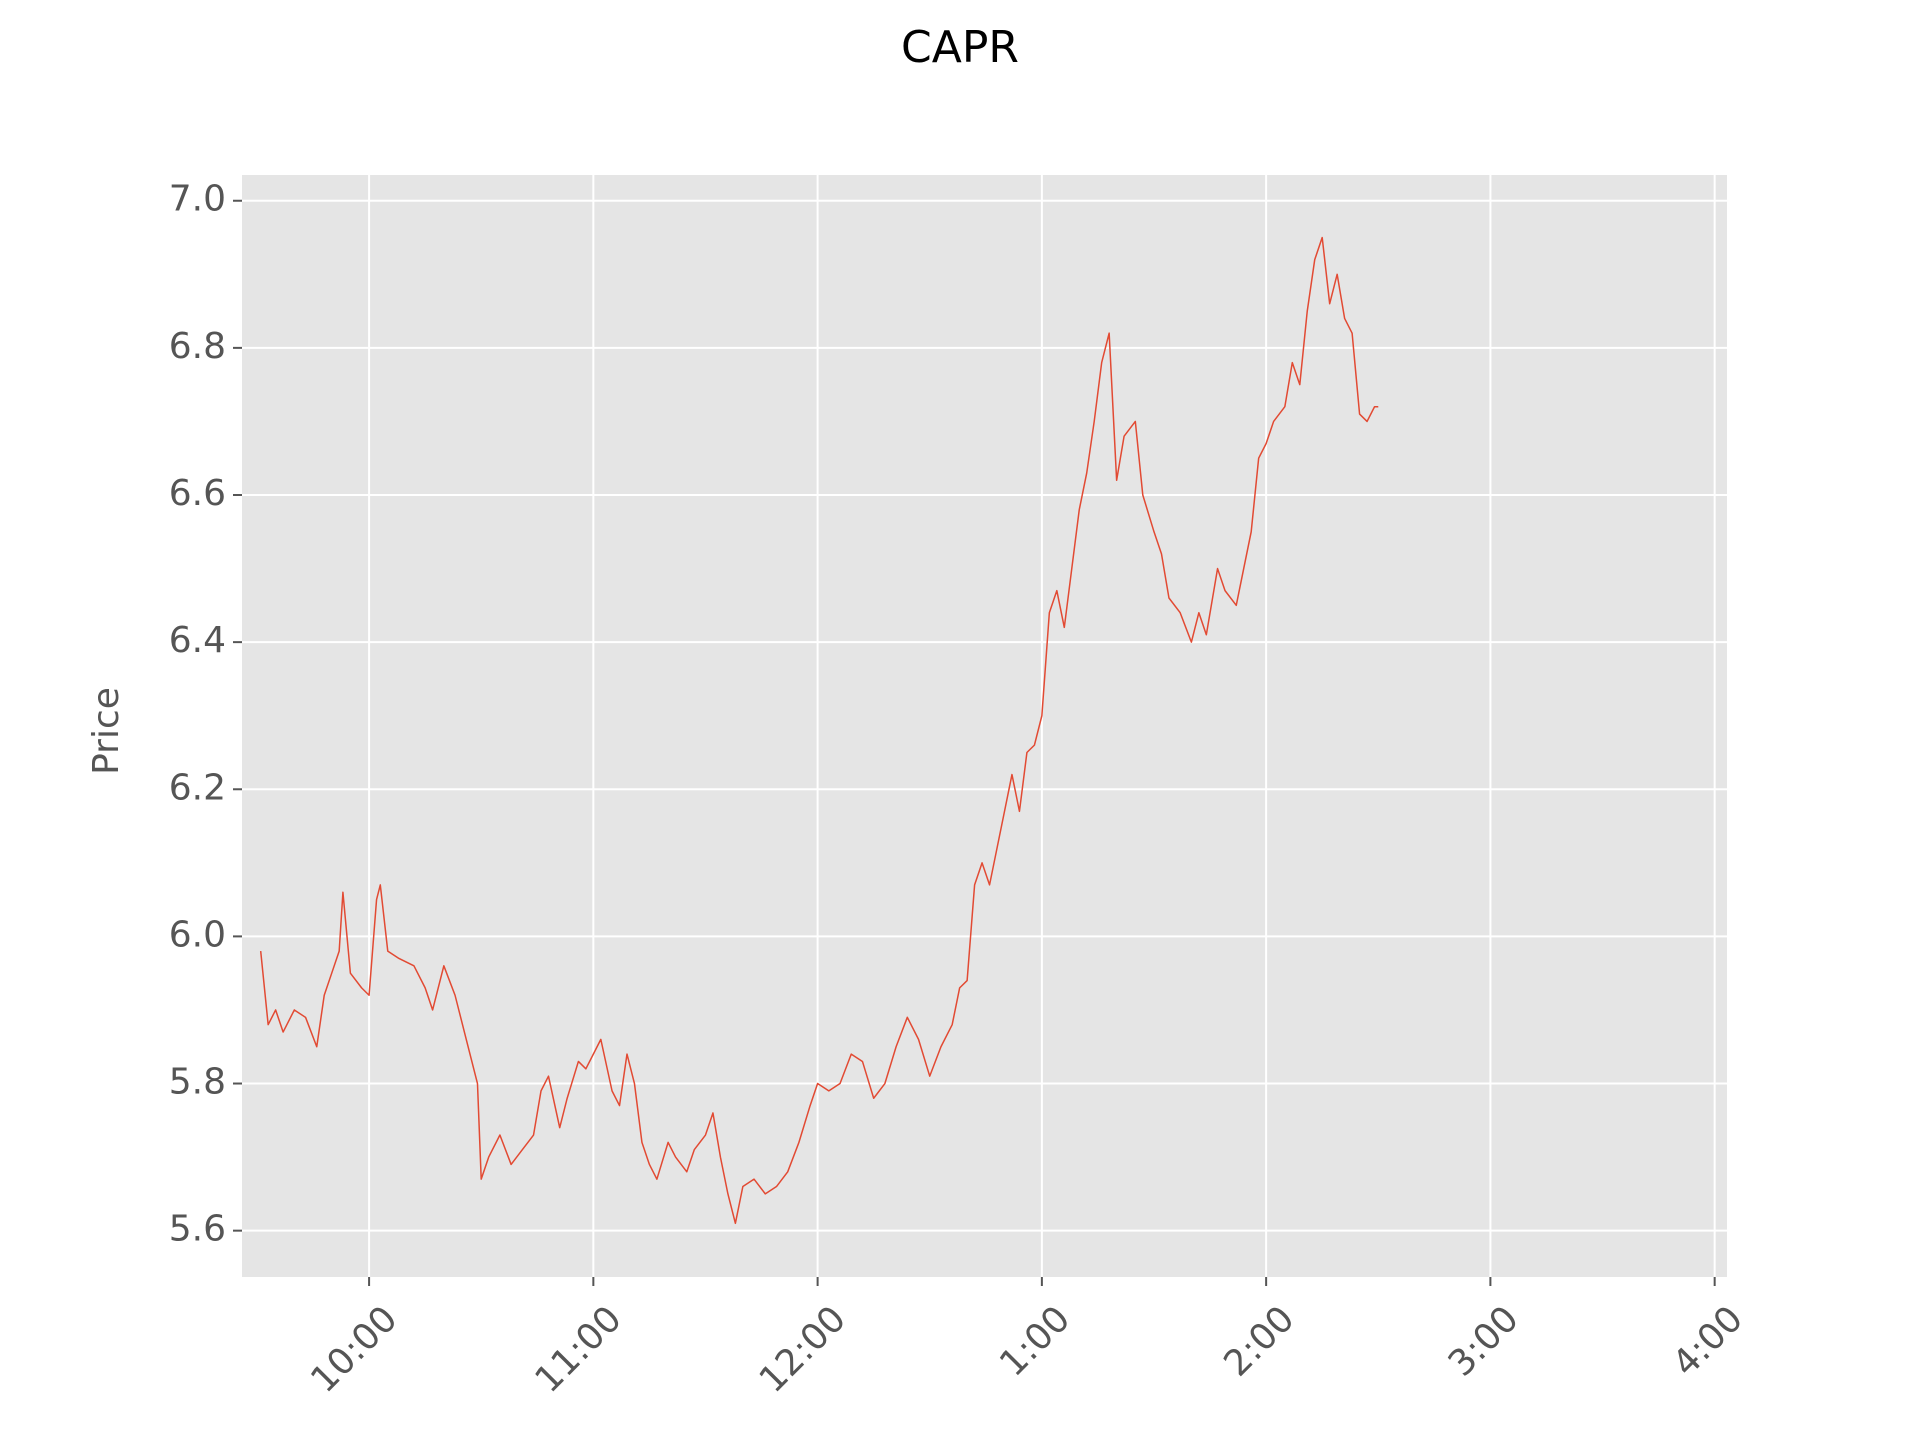  Describe the element at coordinates (197, 1082) in the screenshot. I see `y-tick-label: 5.8` at that location.